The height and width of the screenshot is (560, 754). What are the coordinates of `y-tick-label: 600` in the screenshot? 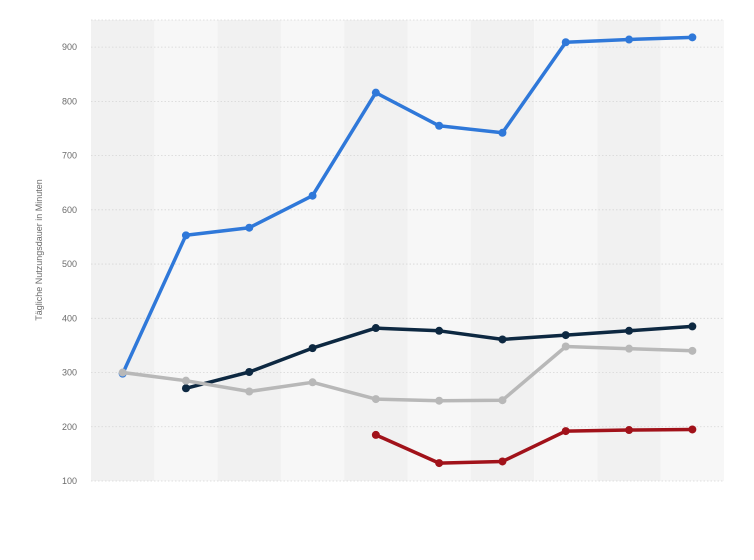 It's located at (69, 210).